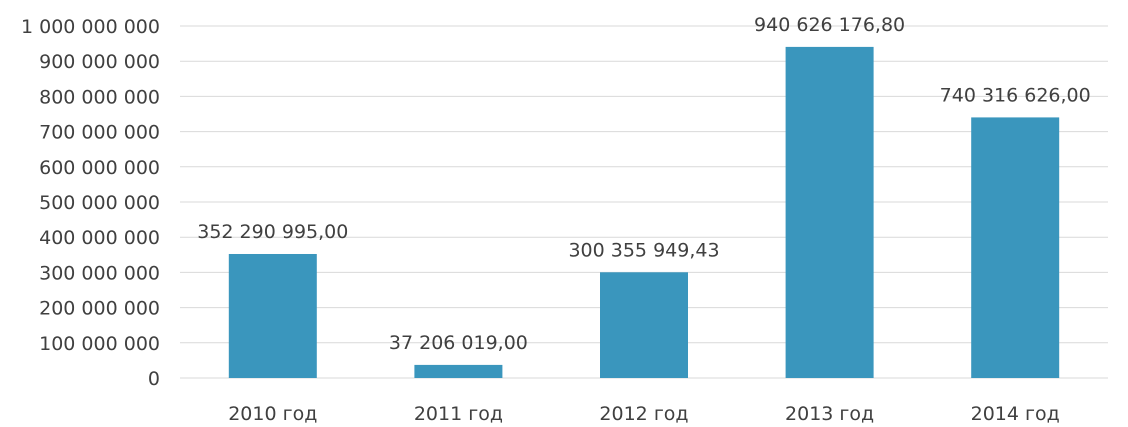 The image size is (1128, 427). What do you see at coordinates (272, 414) in the screenshot?
I see `x-tick-label: 2010 год` at bounding box center [272, 414].